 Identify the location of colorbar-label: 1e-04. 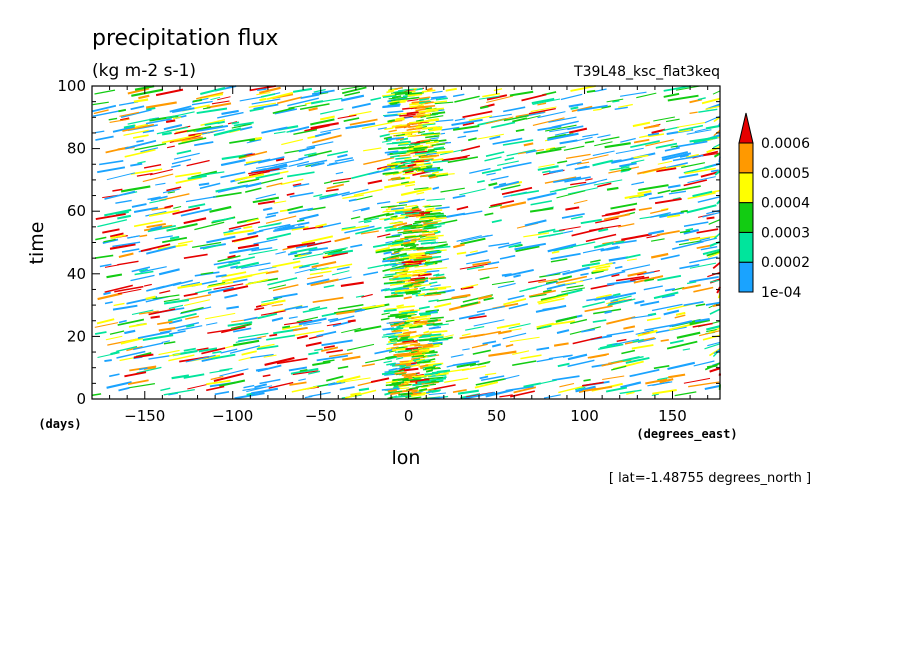
(781, 293).